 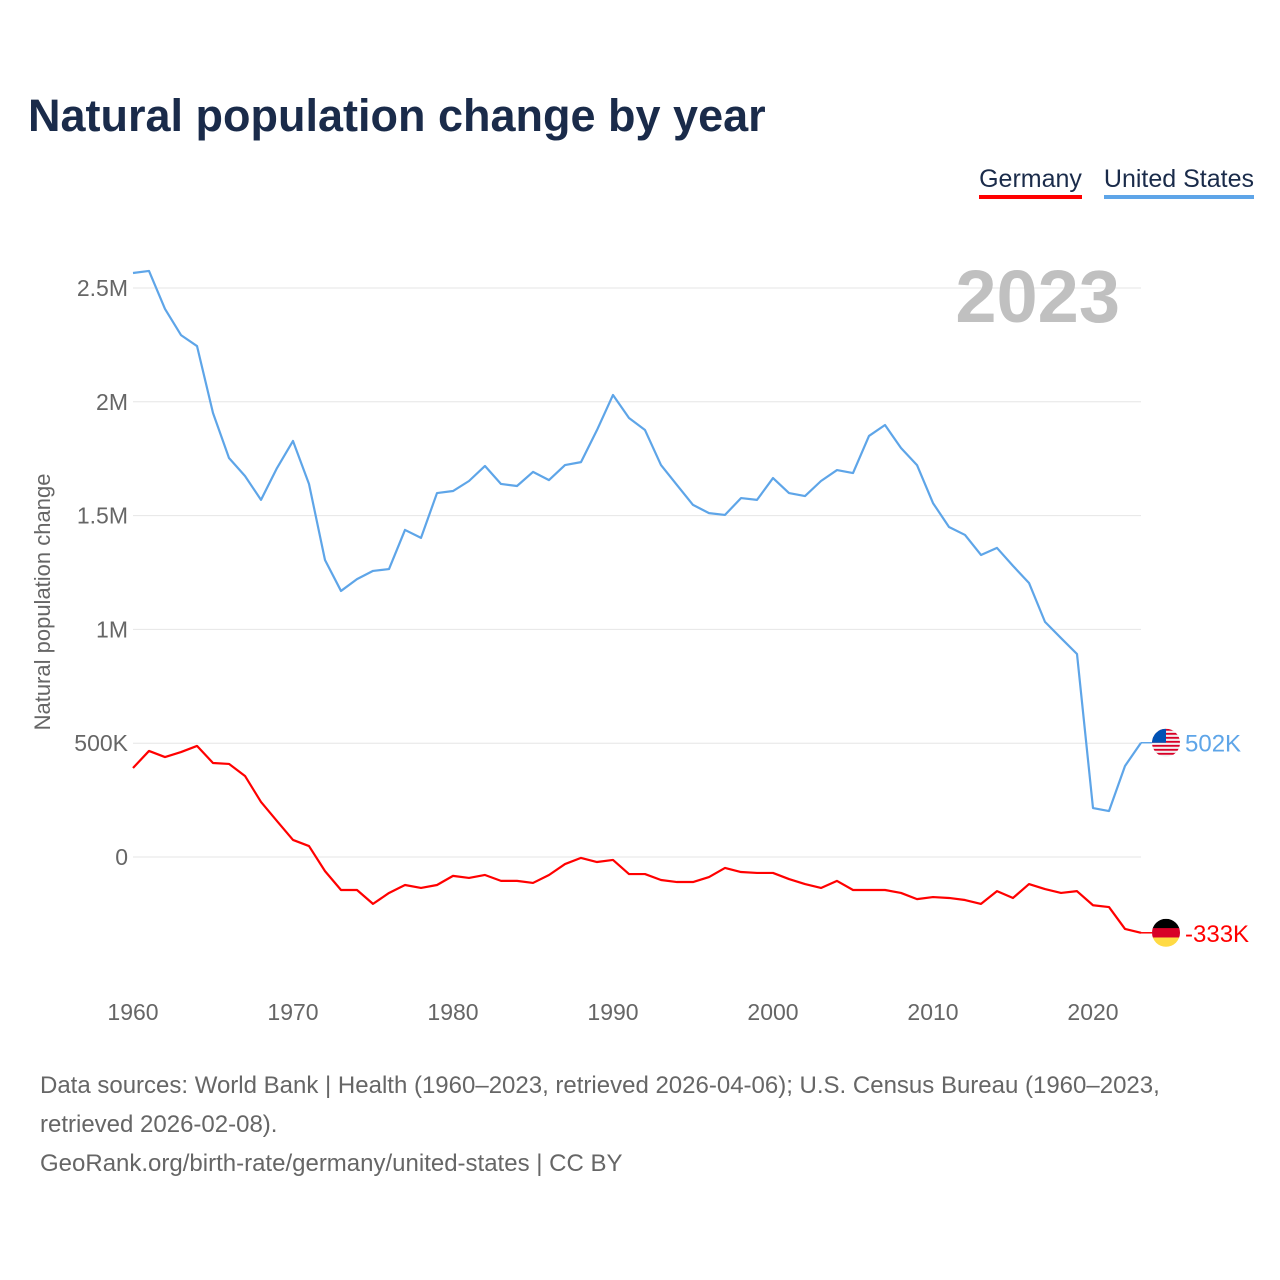 I want to click on x-tick-label: 2020, so click(x=1092, y=1012).